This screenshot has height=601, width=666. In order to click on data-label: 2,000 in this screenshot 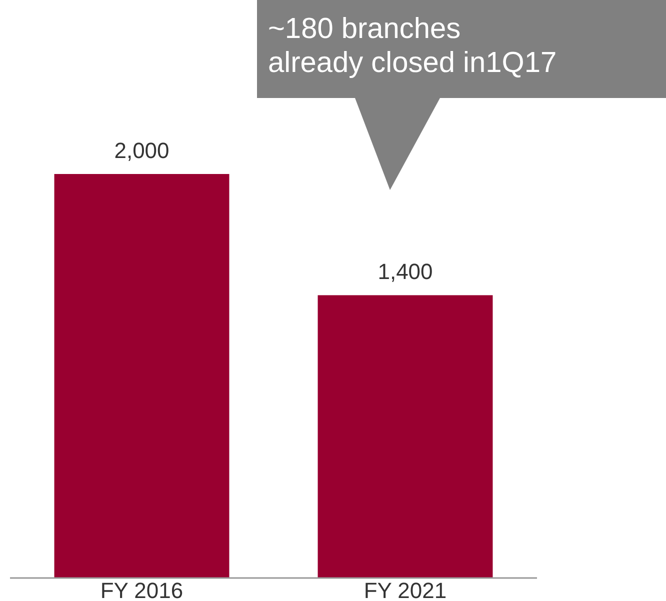, I will do `click(142, 150)`.